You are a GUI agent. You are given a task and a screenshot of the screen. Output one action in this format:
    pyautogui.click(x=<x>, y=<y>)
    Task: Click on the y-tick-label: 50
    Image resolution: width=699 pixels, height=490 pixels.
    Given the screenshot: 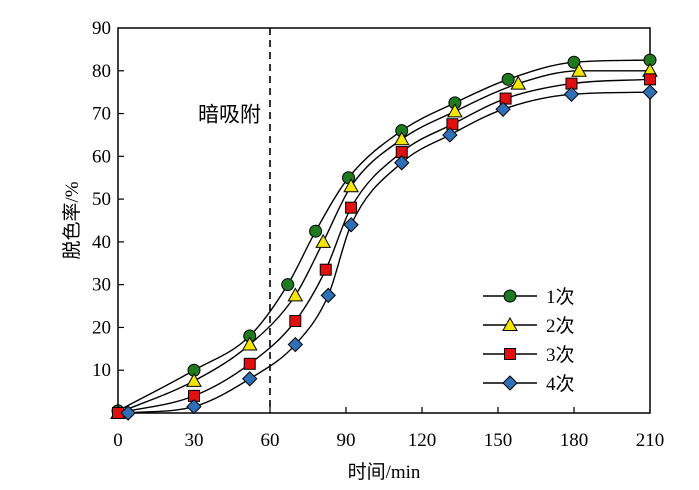 What is the action you would take?
    pyautogui.click(x=101, y=199)
    